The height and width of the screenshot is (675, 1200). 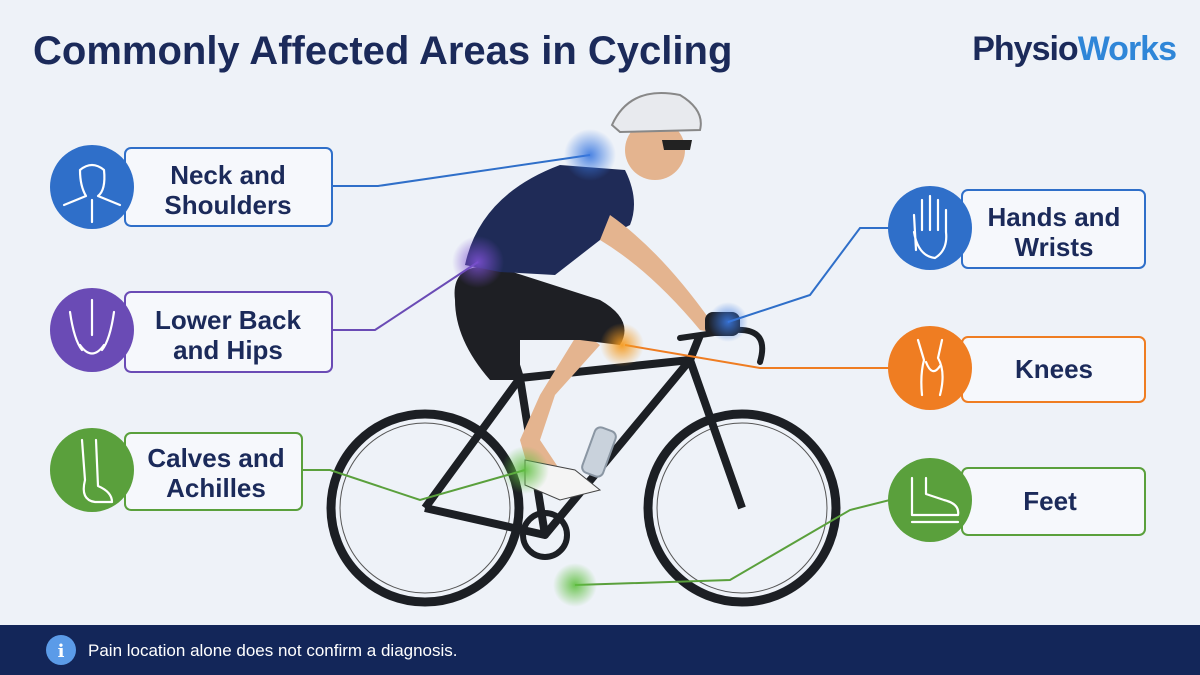 I want to click on brand: PhysioWorks, so click(x=1074, y=49).